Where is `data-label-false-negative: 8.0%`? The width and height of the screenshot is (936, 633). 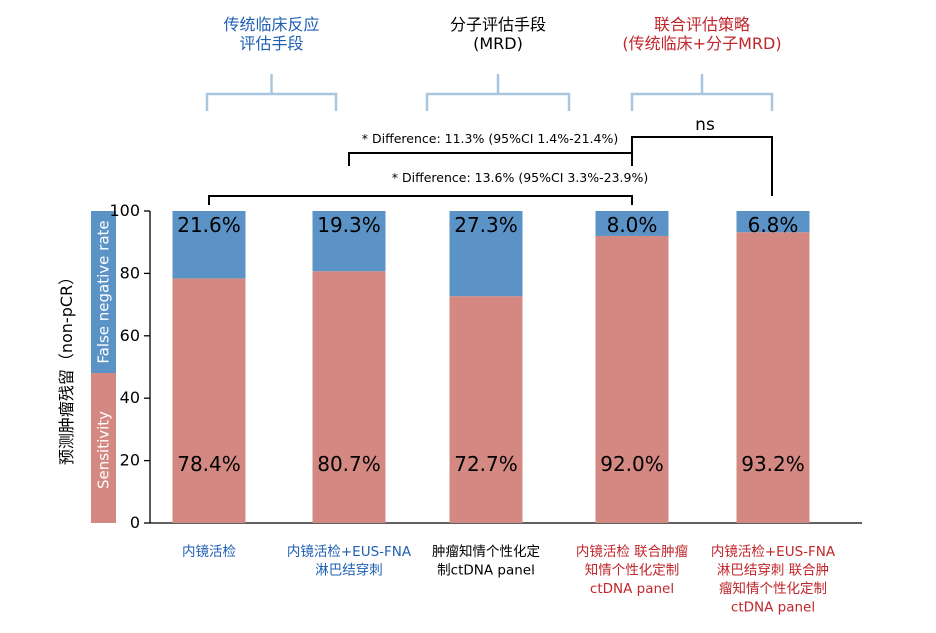 data-label-false-negative: 8.0% is located at coordinates (632, 225).